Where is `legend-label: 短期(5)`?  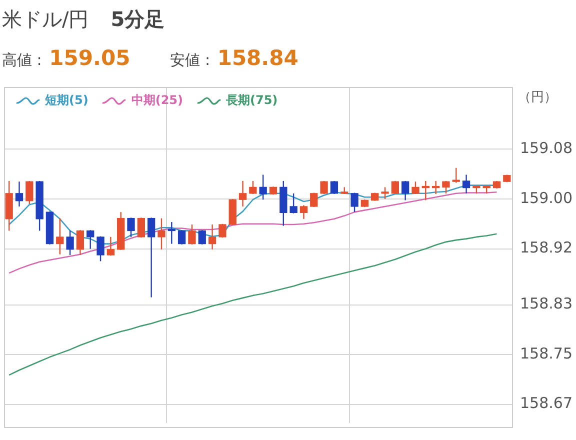
legend-label: 短期(5) is located at coordinates (66, 100).